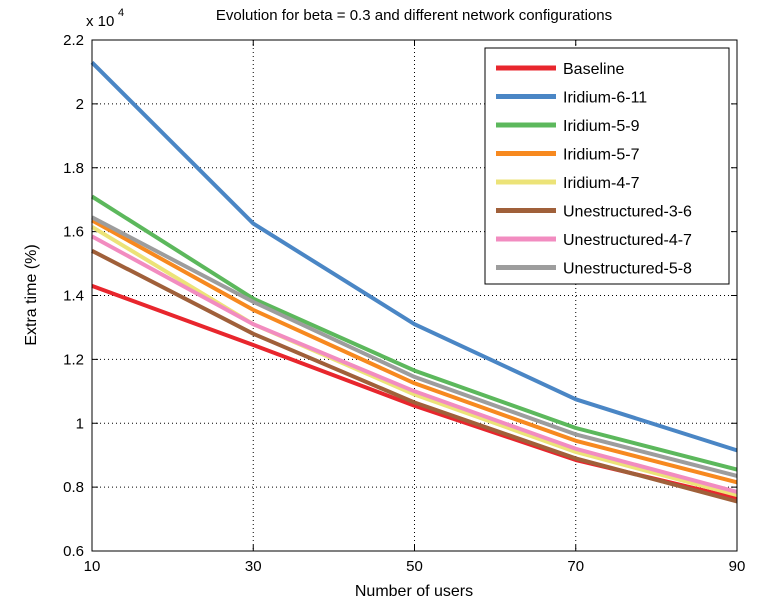 The width and height of the screenshot is (757, 603). Describe the element at coordinates (31, 294) in the screenshot. I see `y-axis-label: Extra time (%)` at that location.